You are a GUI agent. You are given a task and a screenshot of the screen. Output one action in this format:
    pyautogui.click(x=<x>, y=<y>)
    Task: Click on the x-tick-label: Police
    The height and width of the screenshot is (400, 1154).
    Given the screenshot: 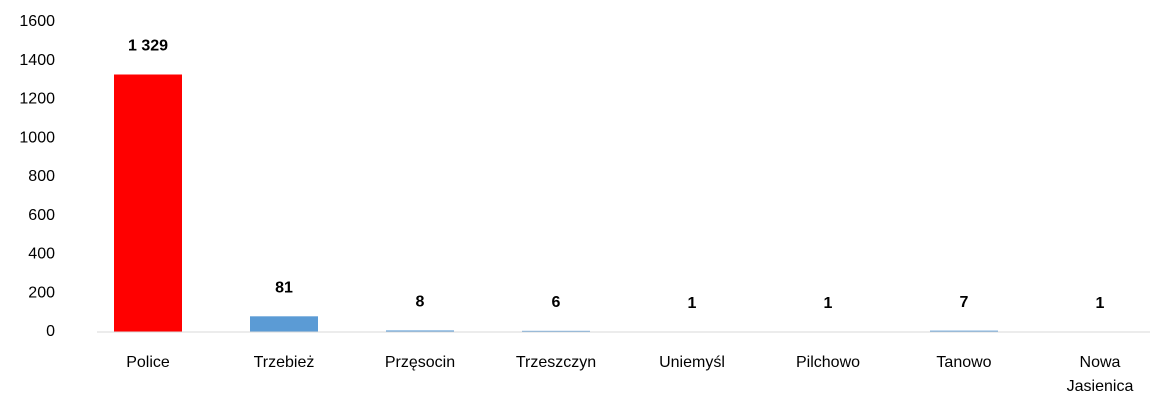 What is the action you would take?
    pyautogui.click(x=148, y=362)
    